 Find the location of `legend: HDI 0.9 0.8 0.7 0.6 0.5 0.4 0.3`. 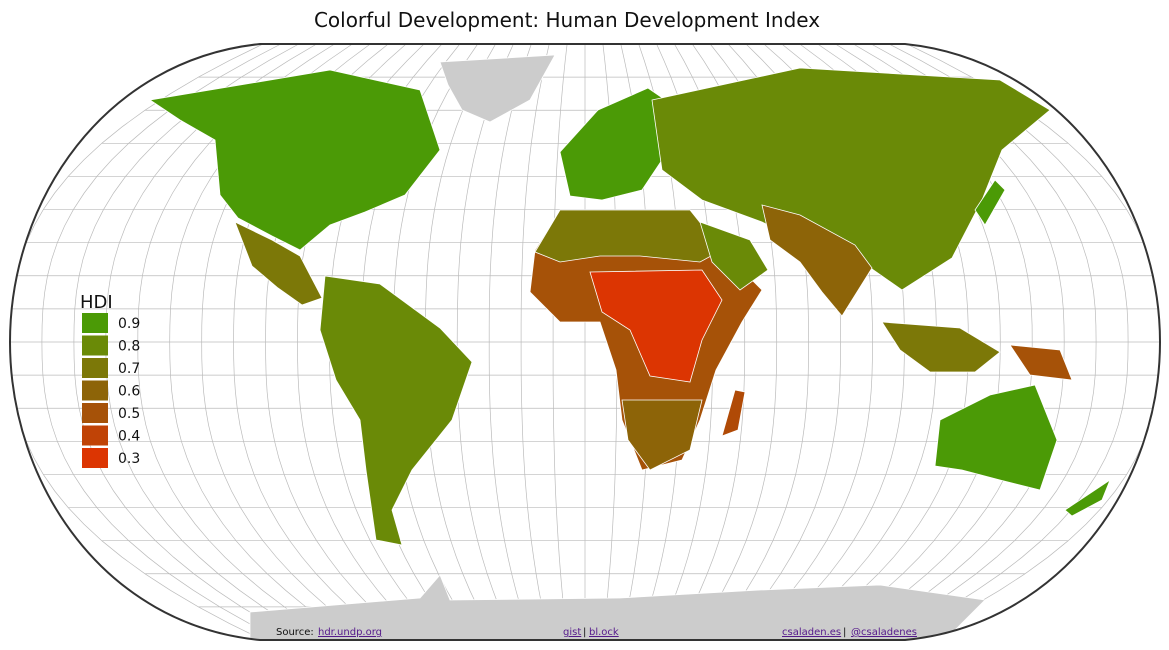

legend: HDI 0.9 0.8 0.7 0.6 0.5 0.4 0.3 is located at coordinates (110, 380).